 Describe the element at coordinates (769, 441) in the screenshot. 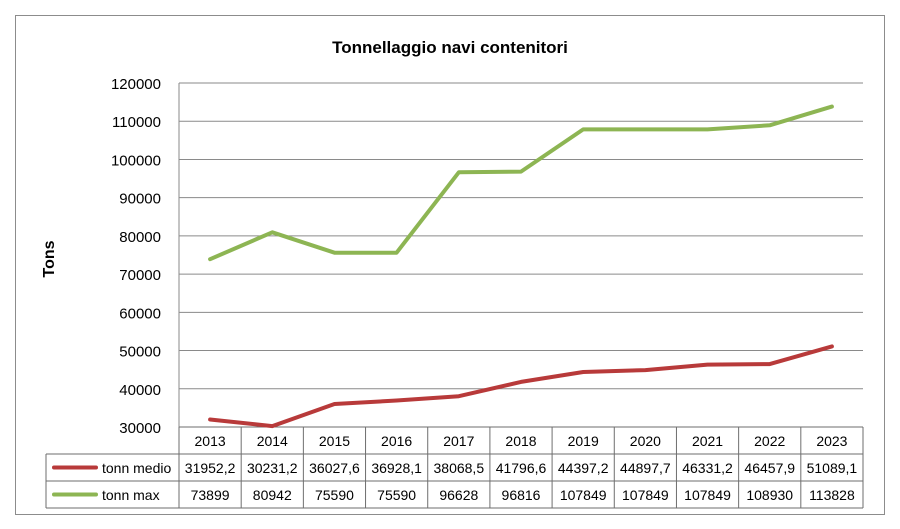

I see `x-tick-label: 2022` at that location.